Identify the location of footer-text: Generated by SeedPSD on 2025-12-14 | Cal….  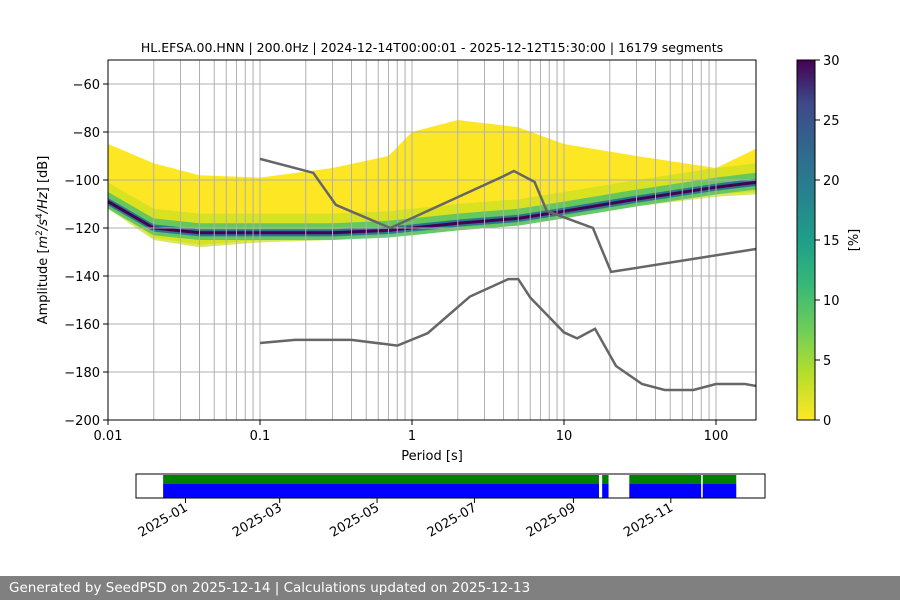
(450, 588).